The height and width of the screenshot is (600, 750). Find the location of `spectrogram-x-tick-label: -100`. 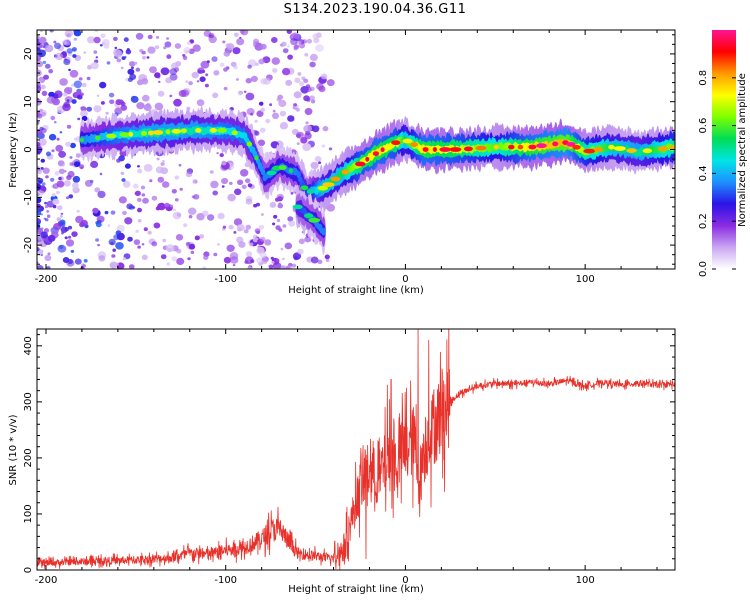

spectrogram-x-tick-label: -100 is located at coordinates (225, 279).